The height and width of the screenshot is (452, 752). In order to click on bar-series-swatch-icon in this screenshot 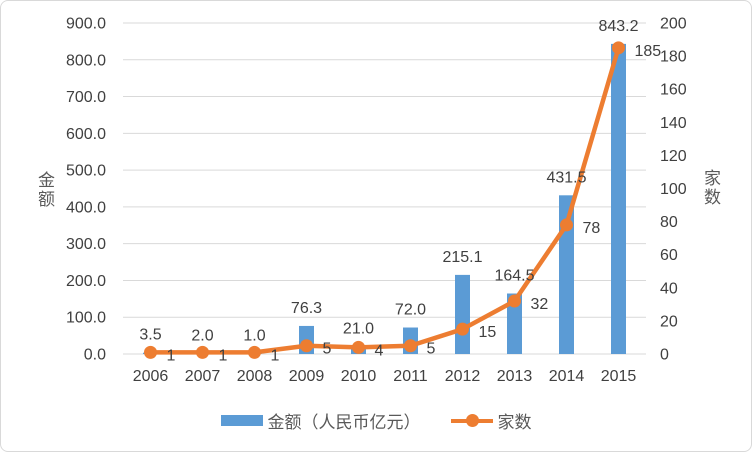, I will do `click(241, 420)`.